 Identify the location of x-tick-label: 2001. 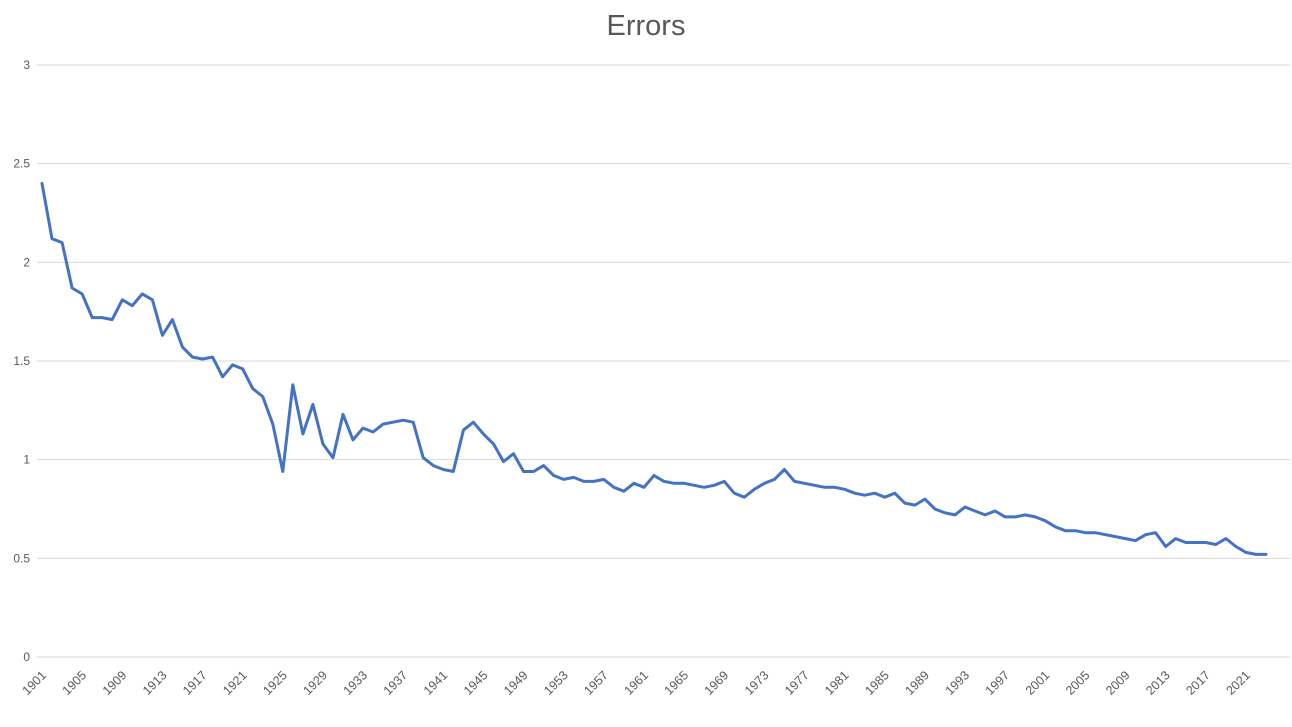
(1038, 683).